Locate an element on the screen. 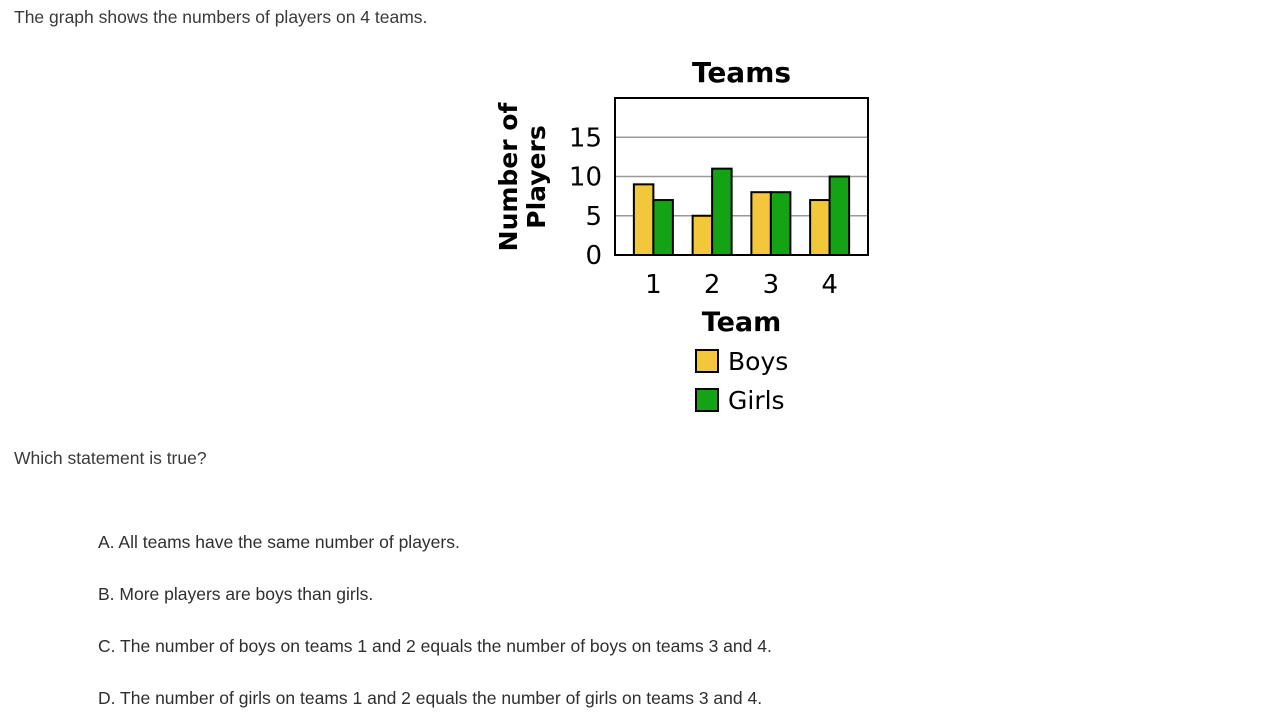  y-tick-label-0: 0 is located at coordinates (593, 256).